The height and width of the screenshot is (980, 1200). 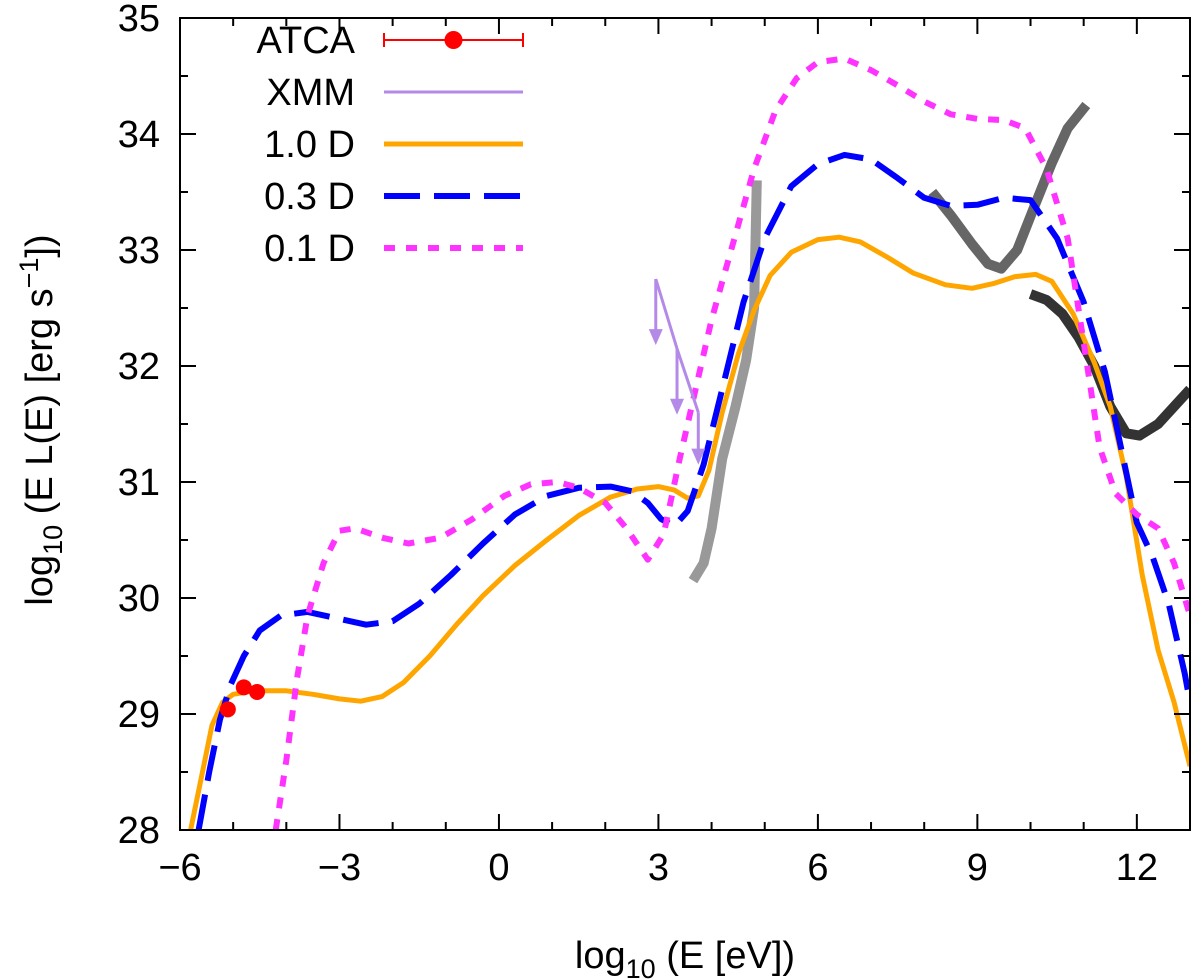 I want to click on y-tick-label: 28, so click(x=139, y=831).